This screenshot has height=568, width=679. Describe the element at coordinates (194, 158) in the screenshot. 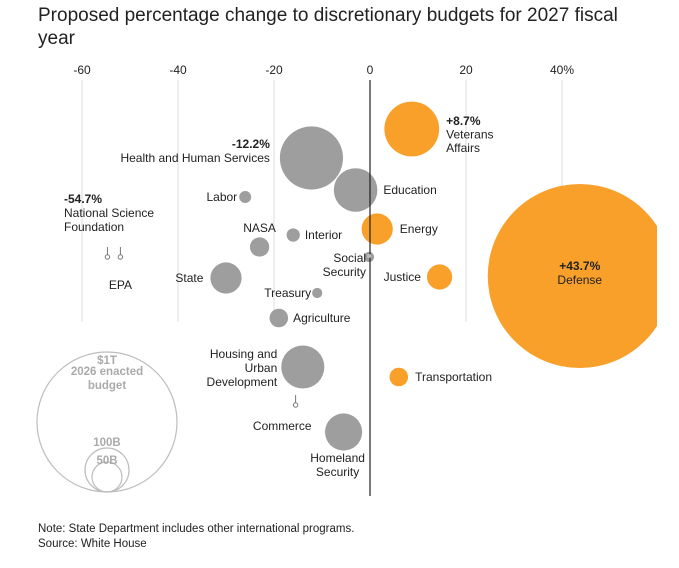

I see `label-health-and-human-services-line: Health and Human Services` at that location.